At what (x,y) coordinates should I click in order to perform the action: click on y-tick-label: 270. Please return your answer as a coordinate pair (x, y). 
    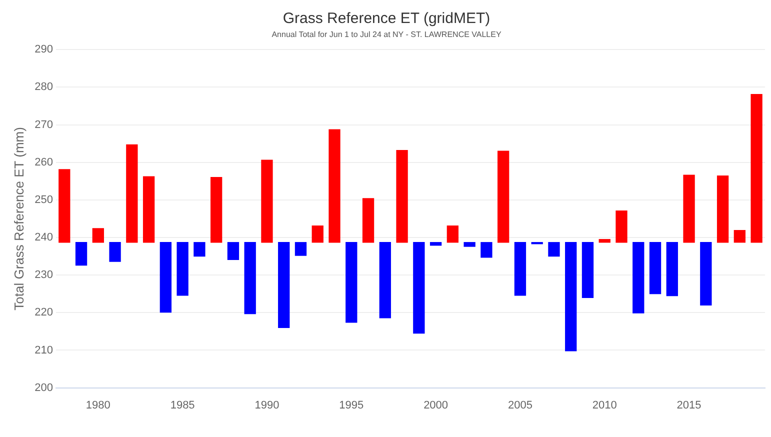
    Looking at the image, I should click on (43, 124).